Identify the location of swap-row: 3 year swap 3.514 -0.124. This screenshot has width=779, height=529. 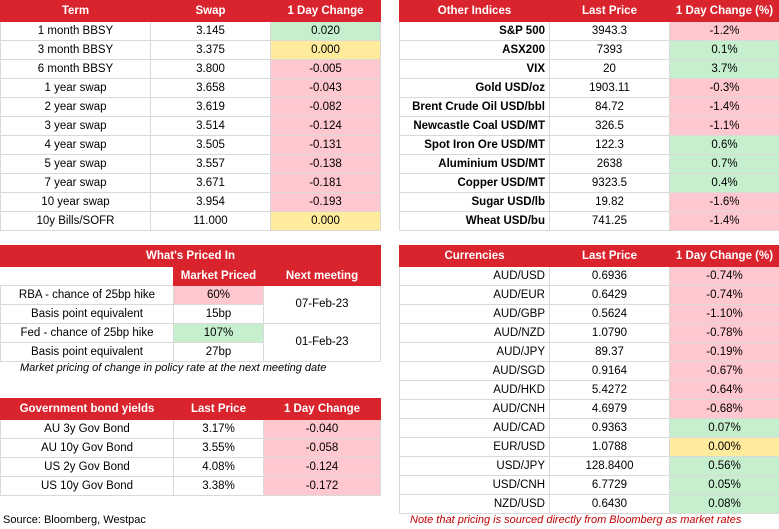
(190, 126).